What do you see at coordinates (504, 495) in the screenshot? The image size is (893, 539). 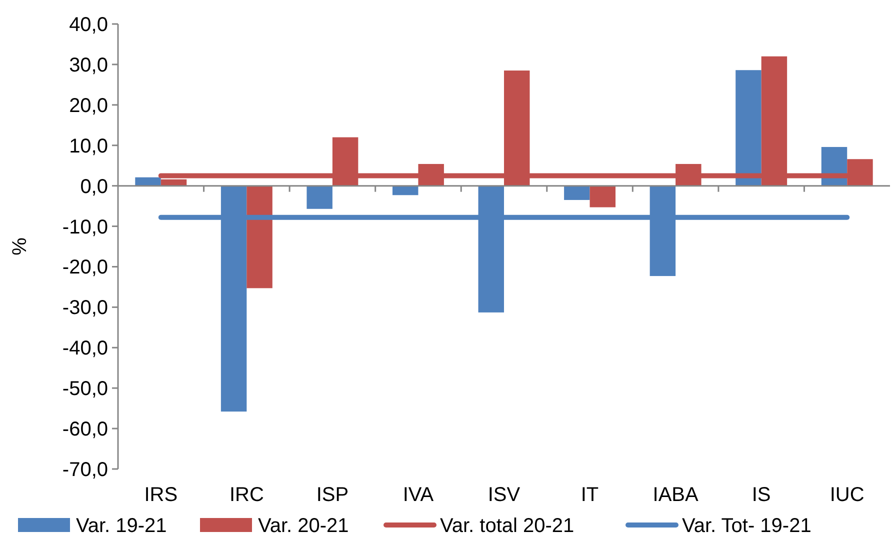 I see `x-tick-label: ISV` at bounding box center [504, 495].